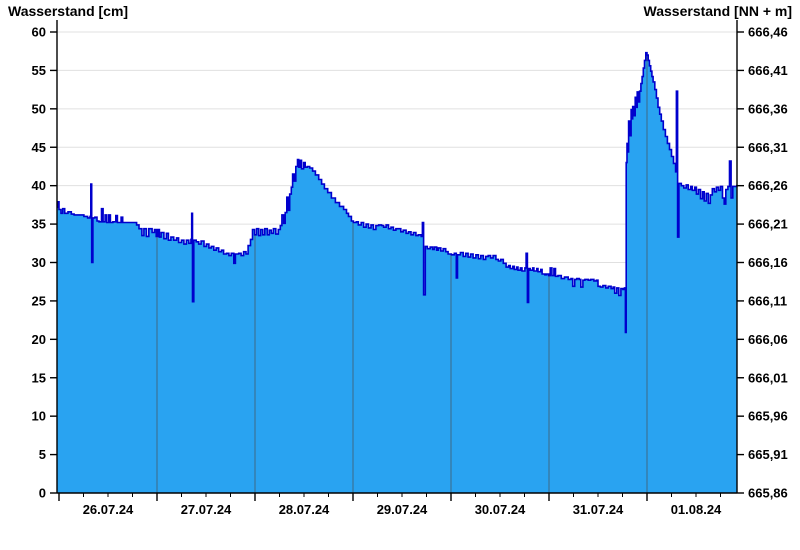  Describe the element at coordinates (39, 70) in the screenshot. I see `left-tick-label: 55` at that location.